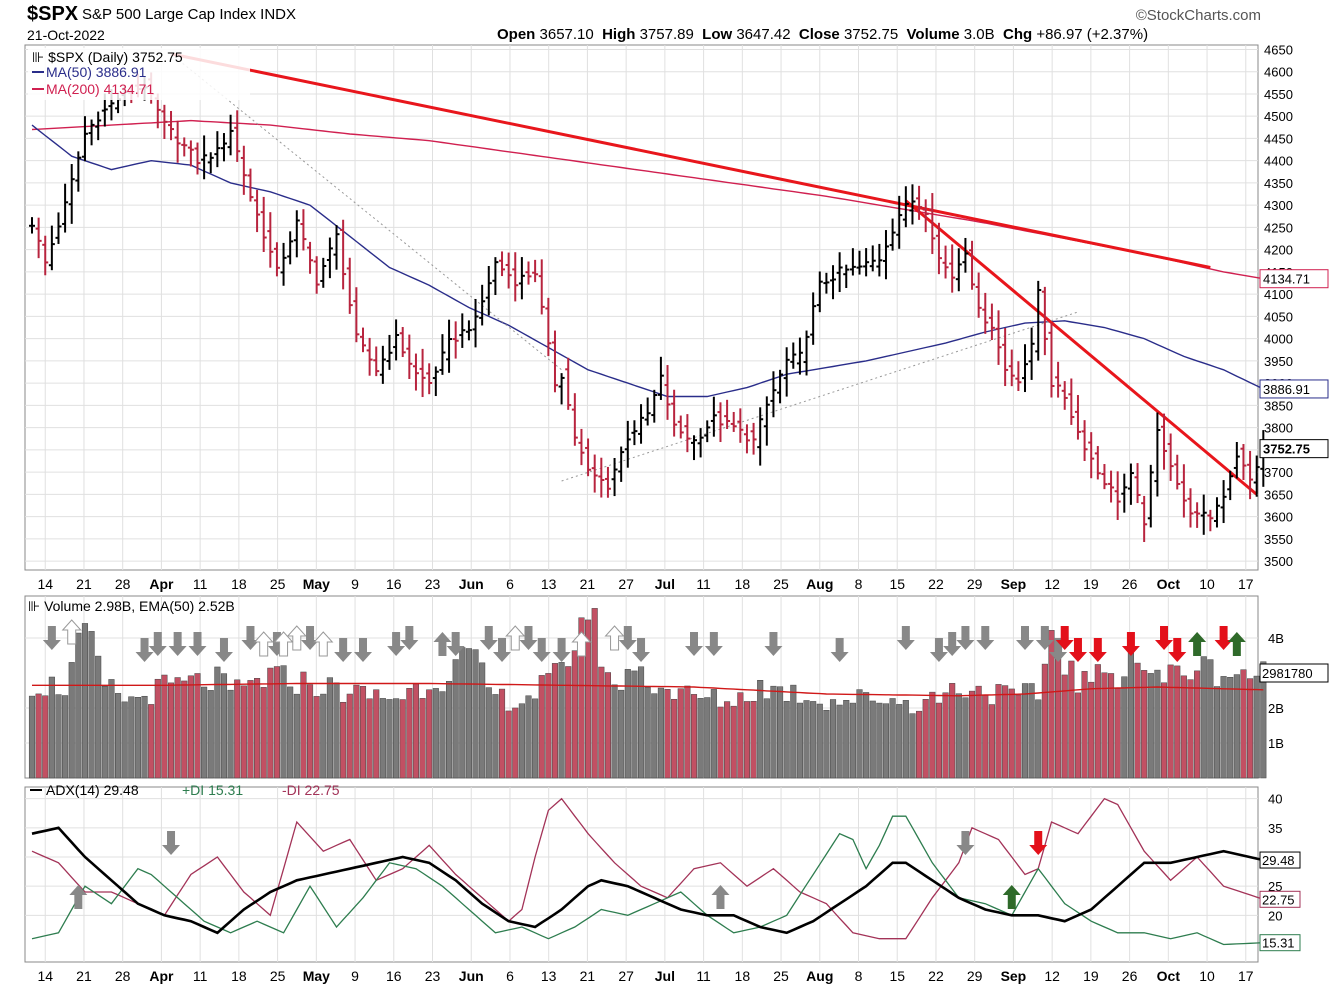 This screenshot has height=990, width=1329. What do you see at coordinates (1169, 584) in the screenshot?
I see `x-tick-label: Oct` at bounding box center [1169, 584].